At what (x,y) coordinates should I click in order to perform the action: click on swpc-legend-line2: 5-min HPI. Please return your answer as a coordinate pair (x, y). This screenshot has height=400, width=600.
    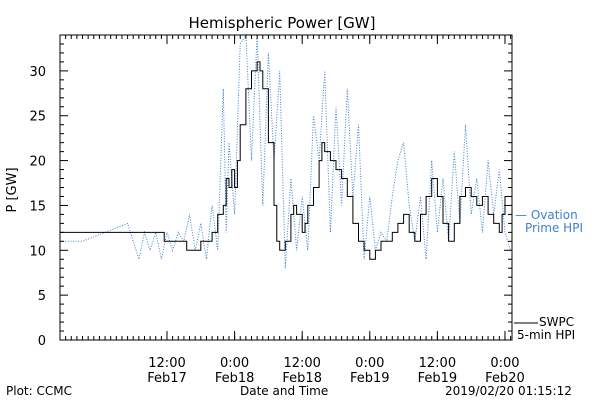
    Looking at the image, I should click on (546, 335).